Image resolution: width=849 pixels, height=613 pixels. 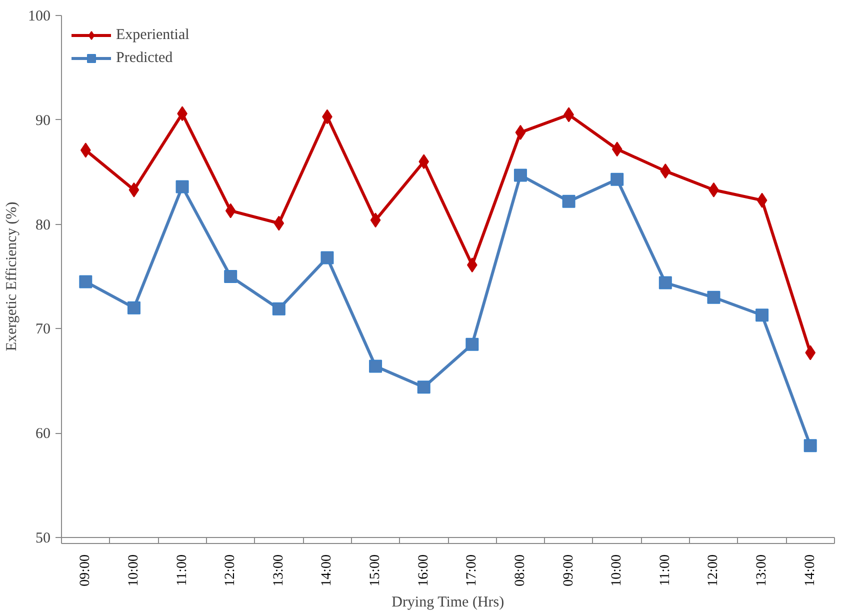 What do you see at coordinates (39, 16) in the screenshot?
I see `y-tick-label: 100` at bounding box center [39, 16].